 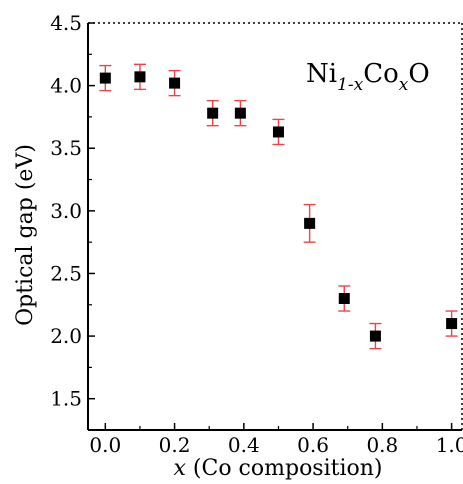 I want to click on y-tick-label: 4.5, so click(x=66, y=23).